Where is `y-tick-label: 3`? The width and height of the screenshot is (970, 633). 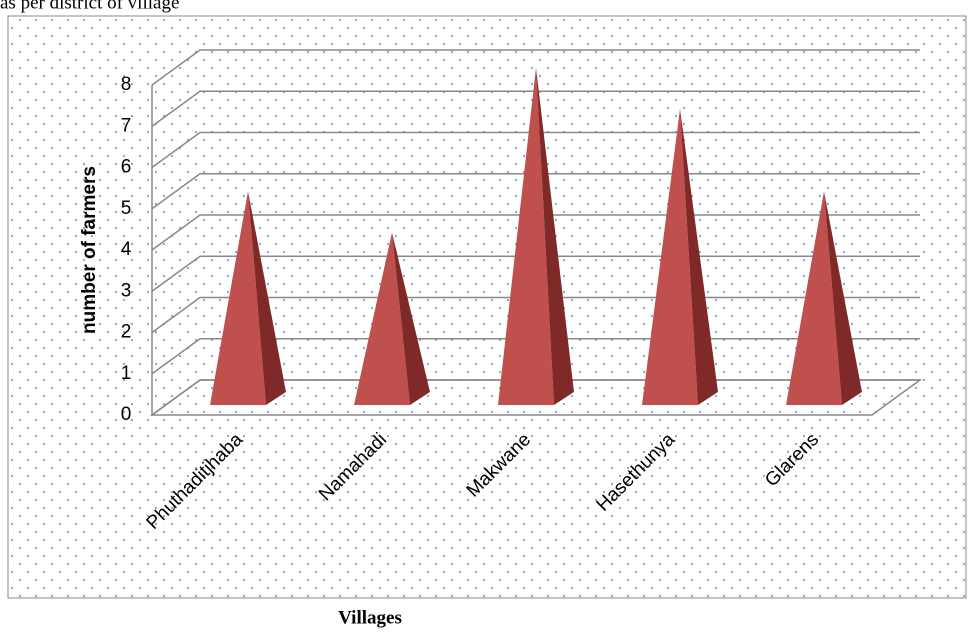 y-tick-label: 3 is located at coordinates (126, 290).